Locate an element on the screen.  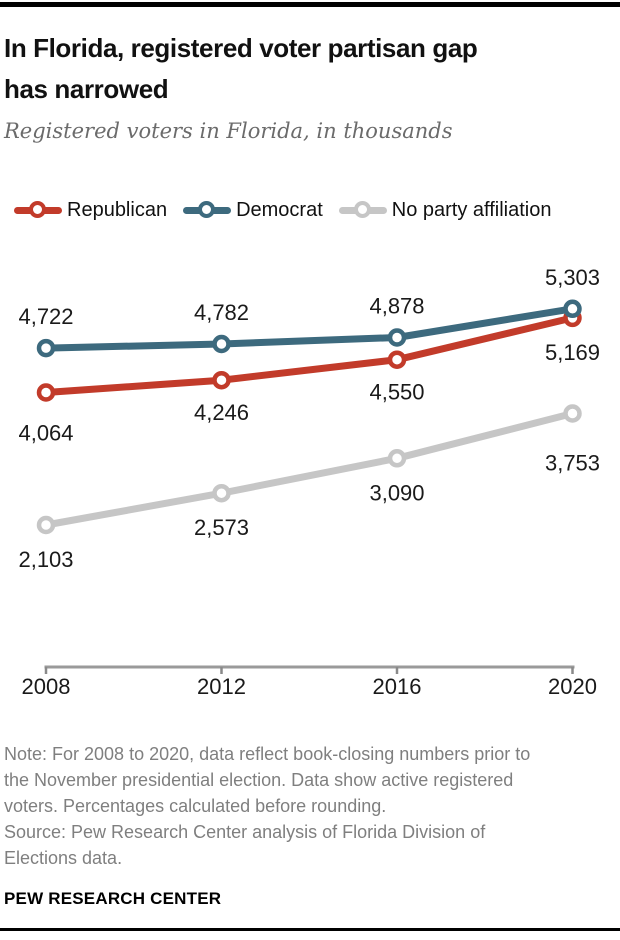
data-point-marker-democrat-2012 is located at coordinates (221, 344).